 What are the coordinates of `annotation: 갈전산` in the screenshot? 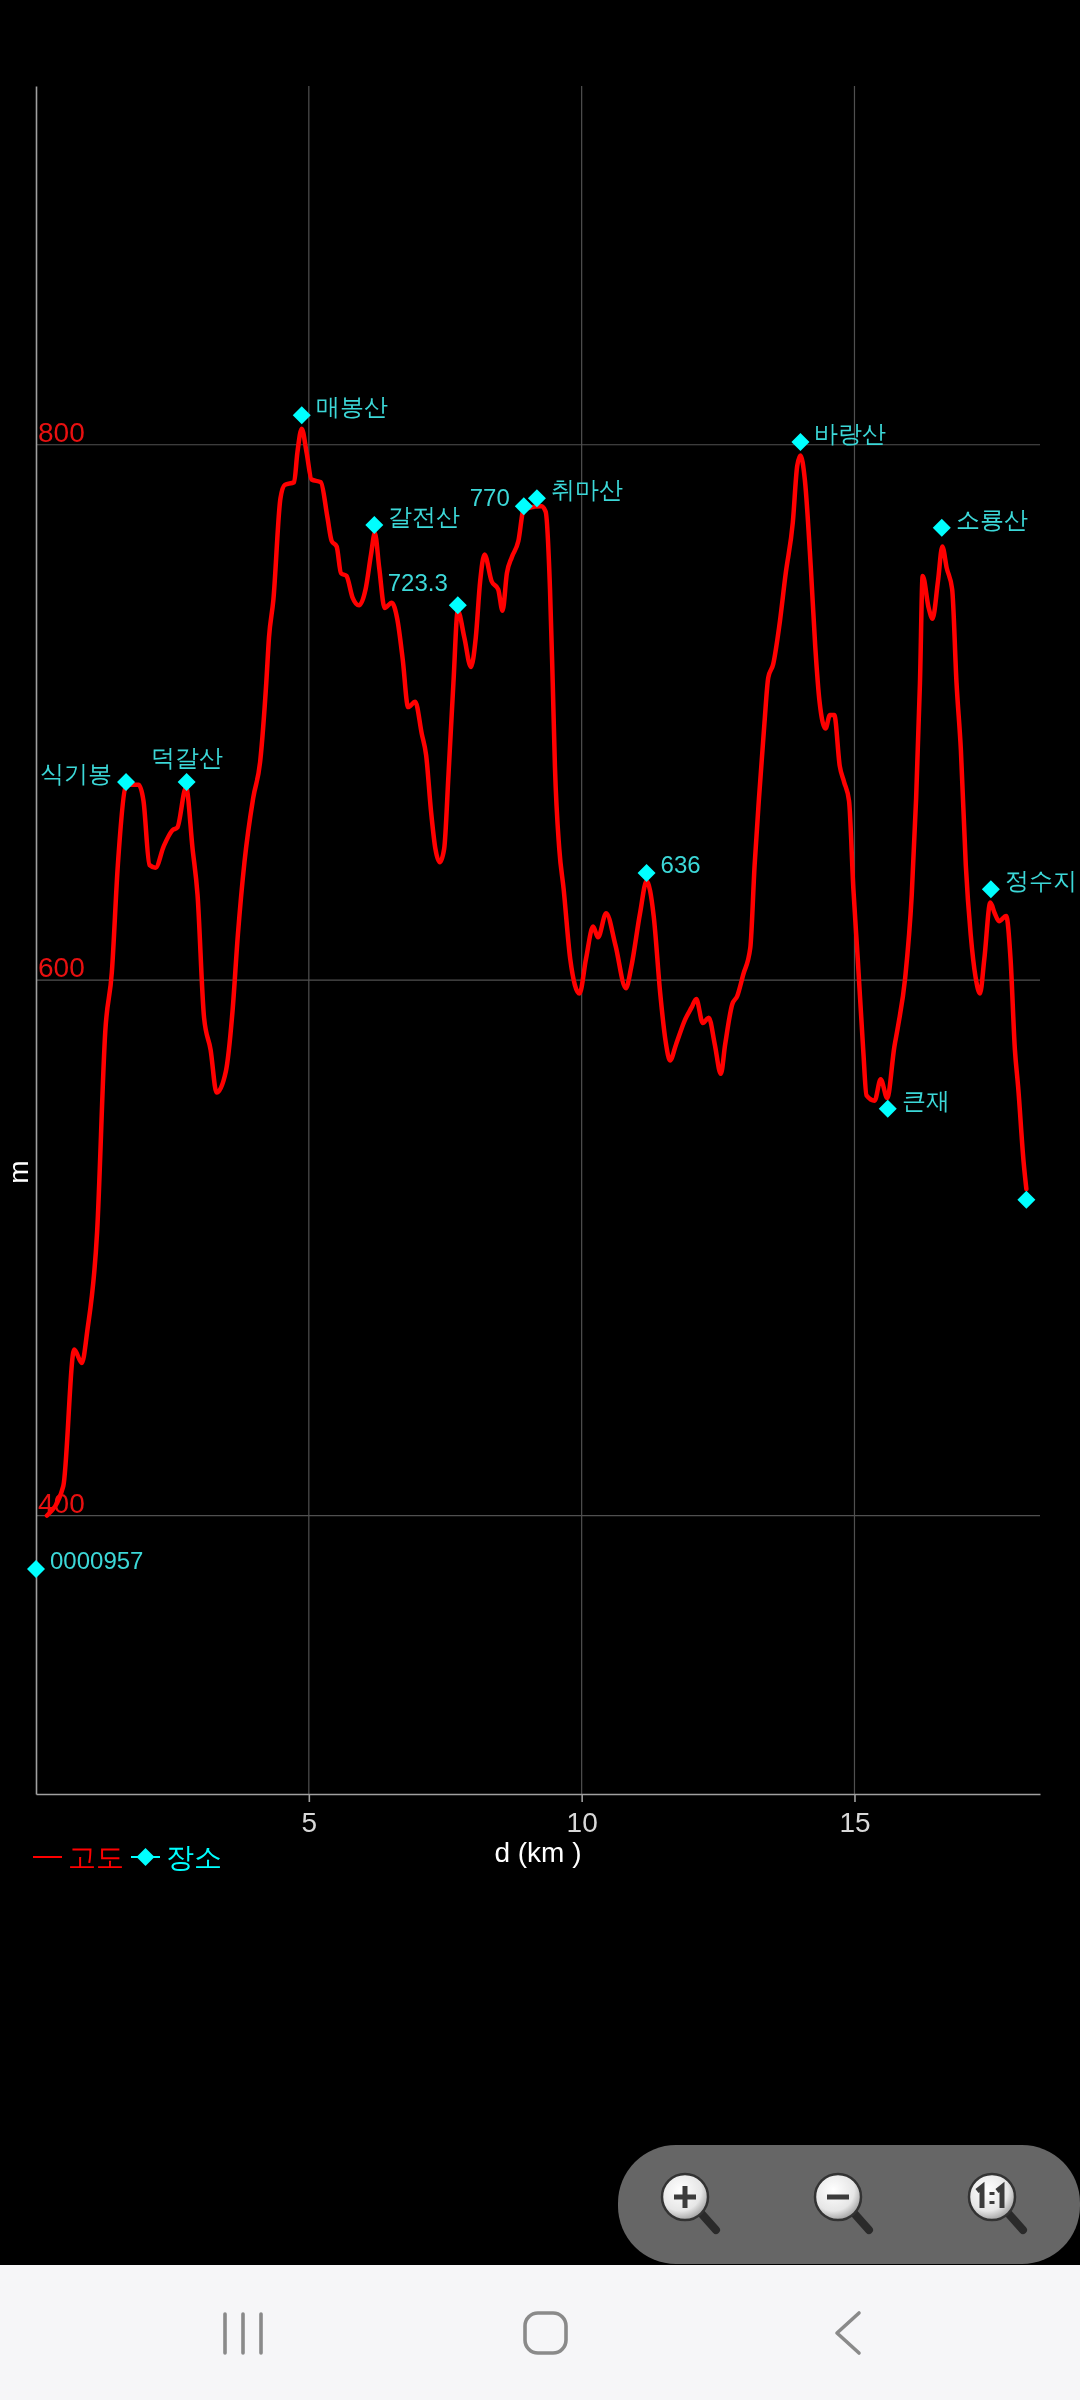 It's located at (424, 517).